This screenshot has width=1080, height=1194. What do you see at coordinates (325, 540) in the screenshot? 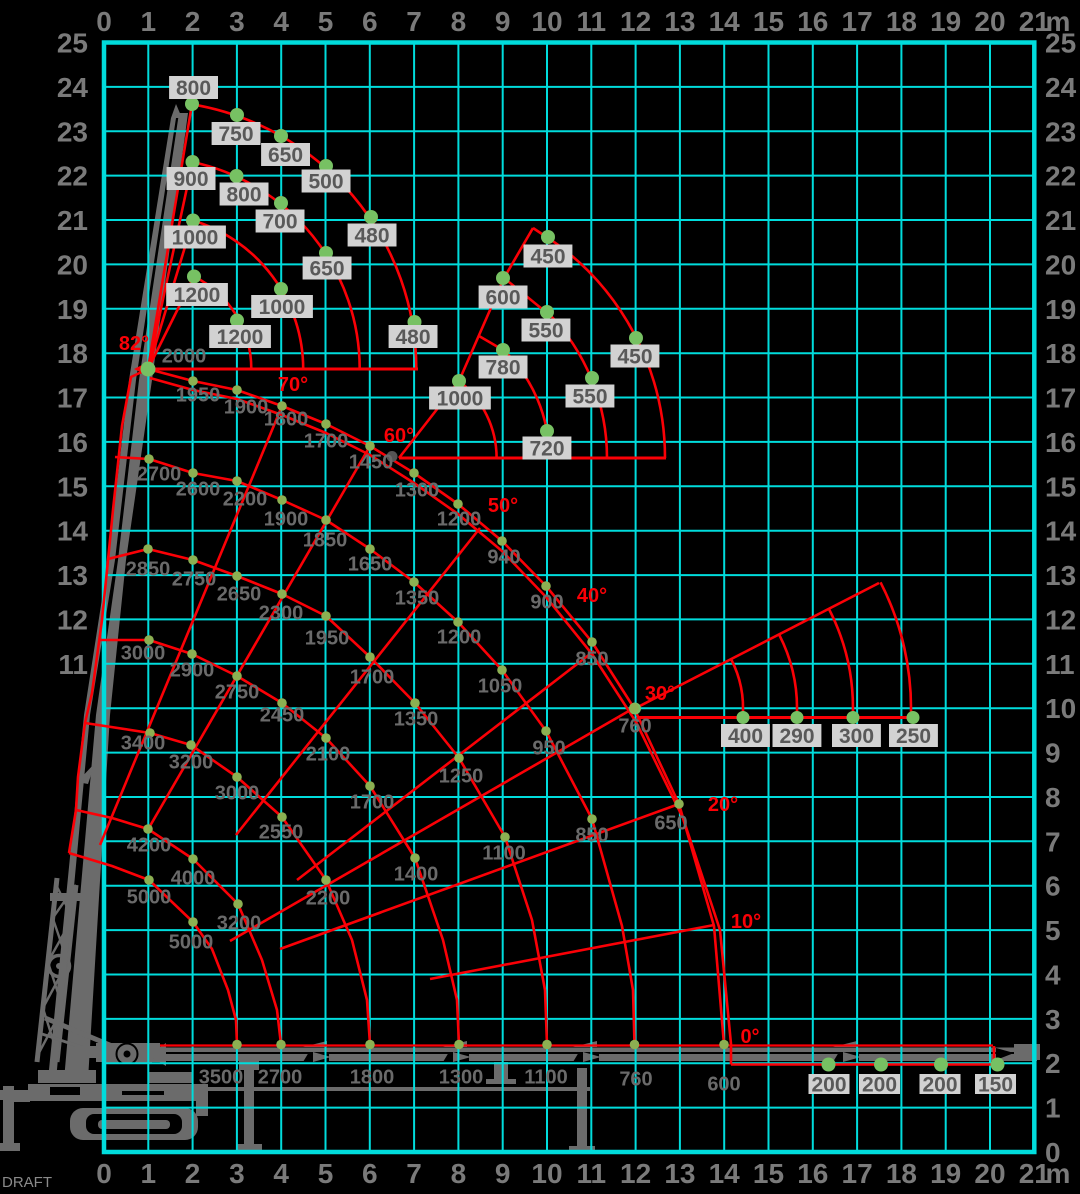
I see `svg-text: 1850` at bounding box center [325, 540].